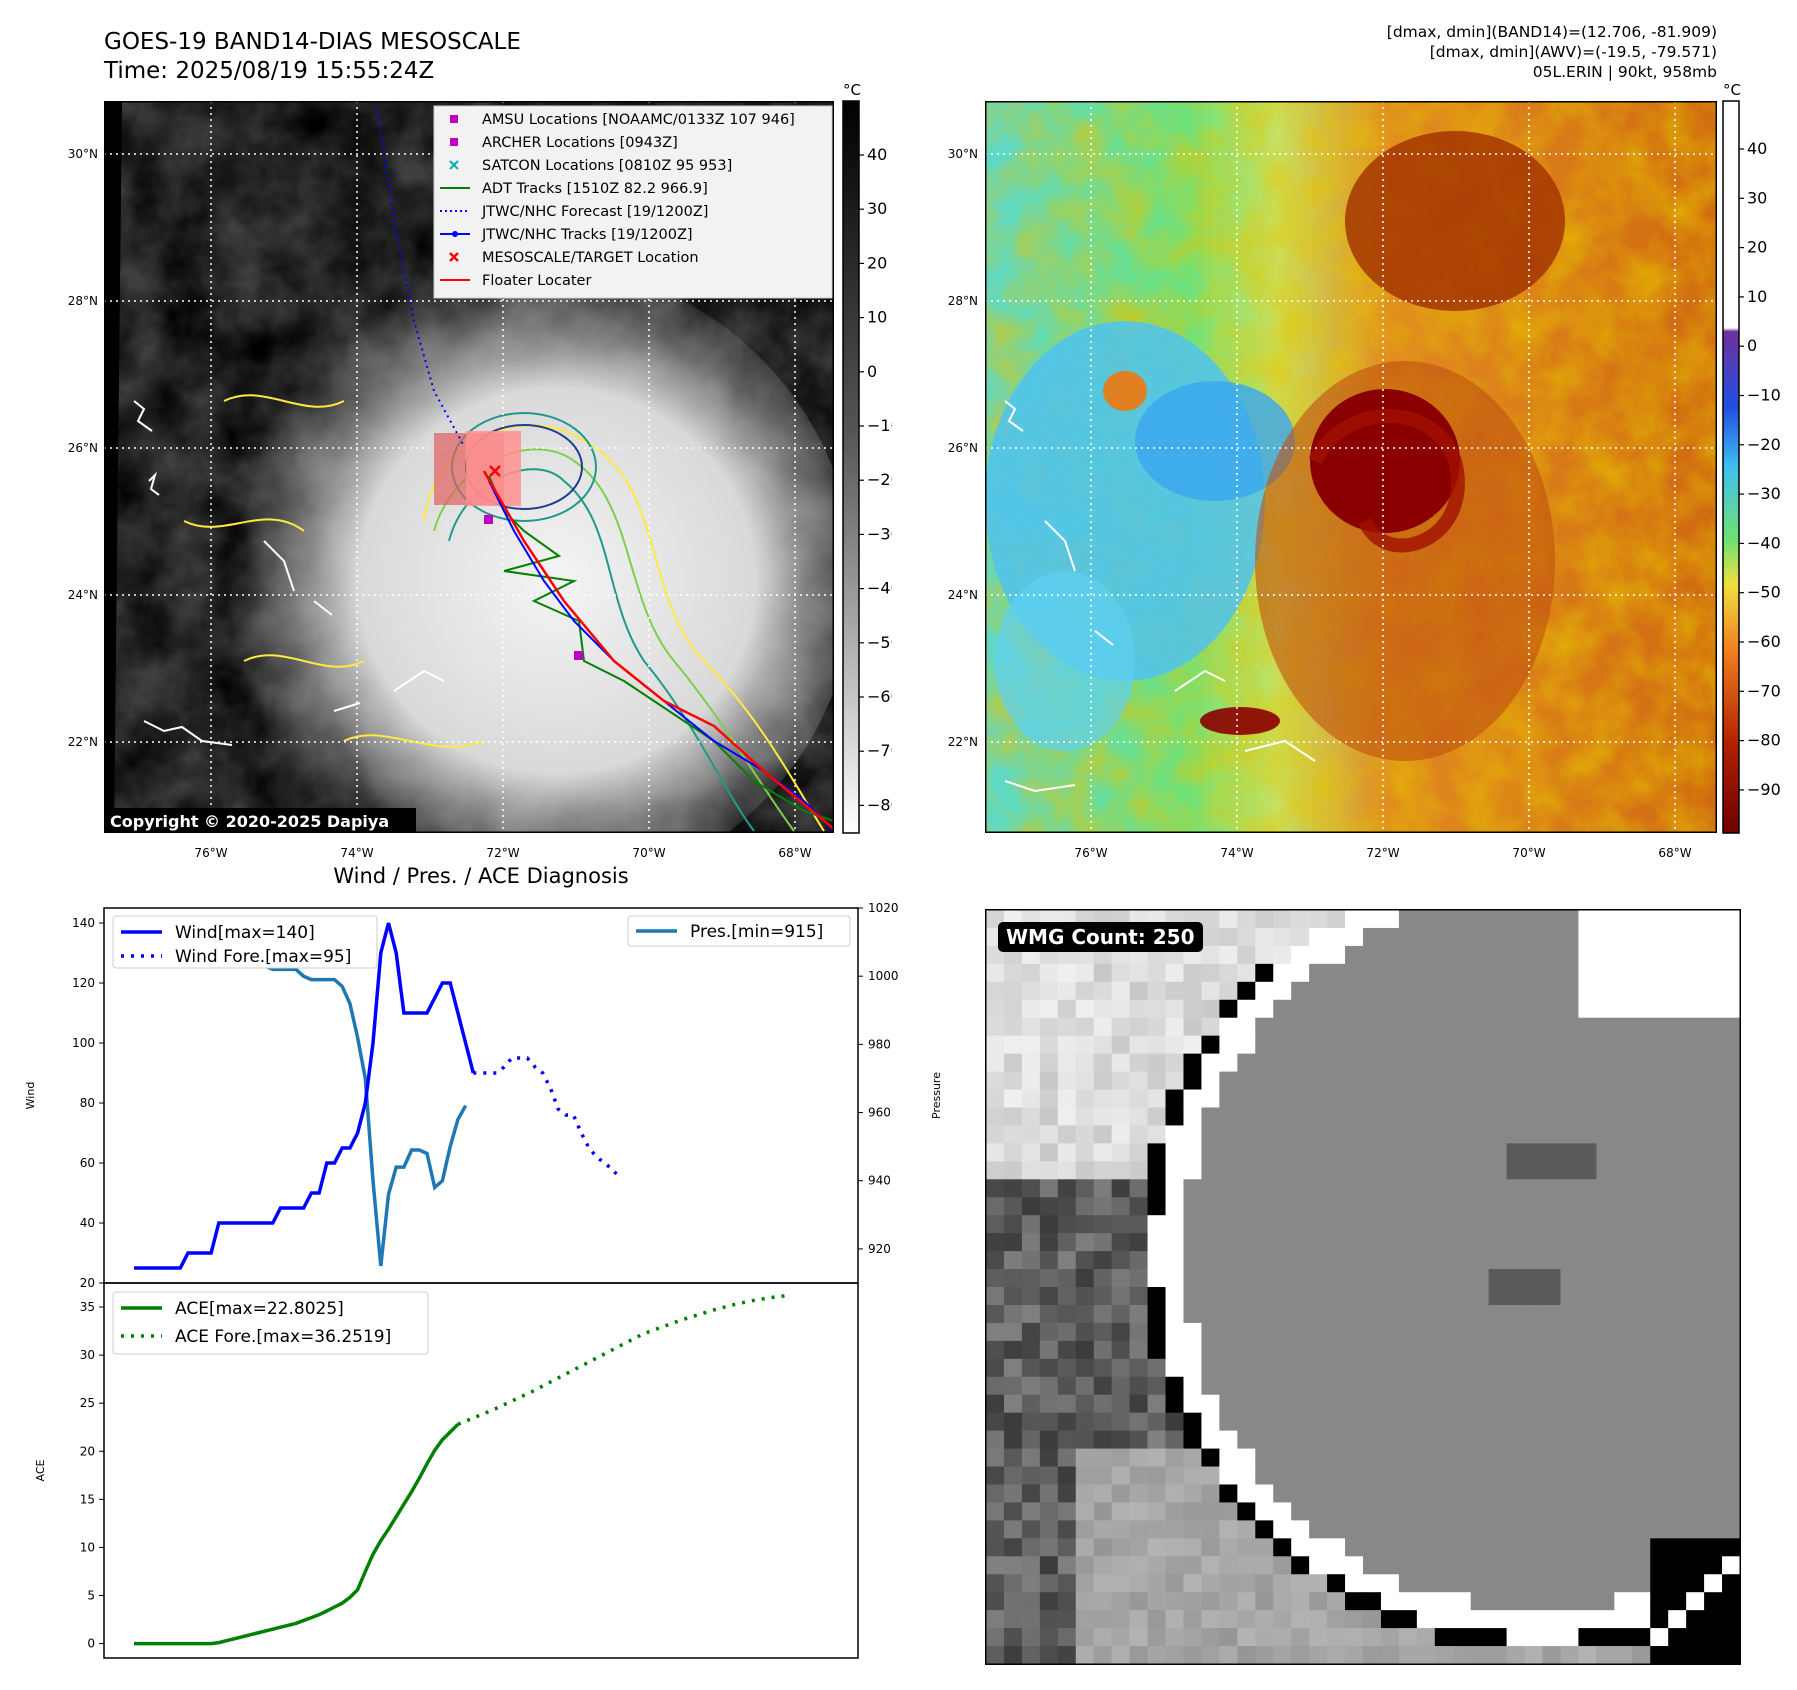  What do you see at coordinates (879, 479) in the screenshot?
I see `gray-cbar-tick: −20` at bounding box center [879, 479].